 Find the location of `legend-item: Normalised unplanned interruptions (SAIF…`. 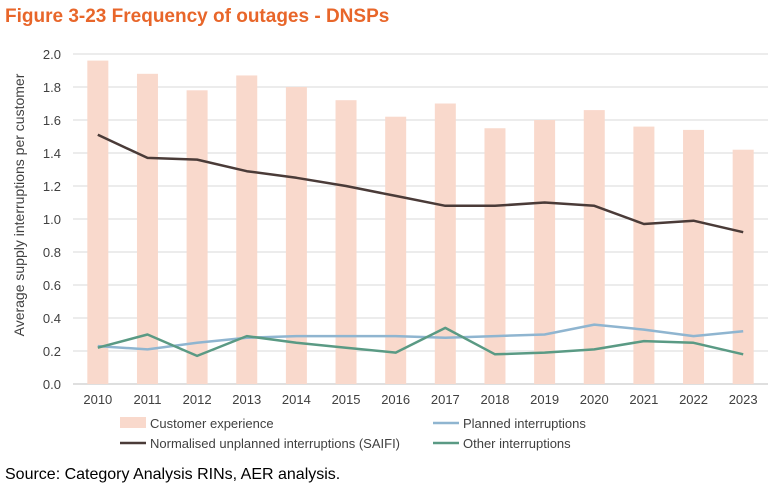

legend-item: Normalised unplanned interruptions (SAIF… is located at coordinates (260, 443).